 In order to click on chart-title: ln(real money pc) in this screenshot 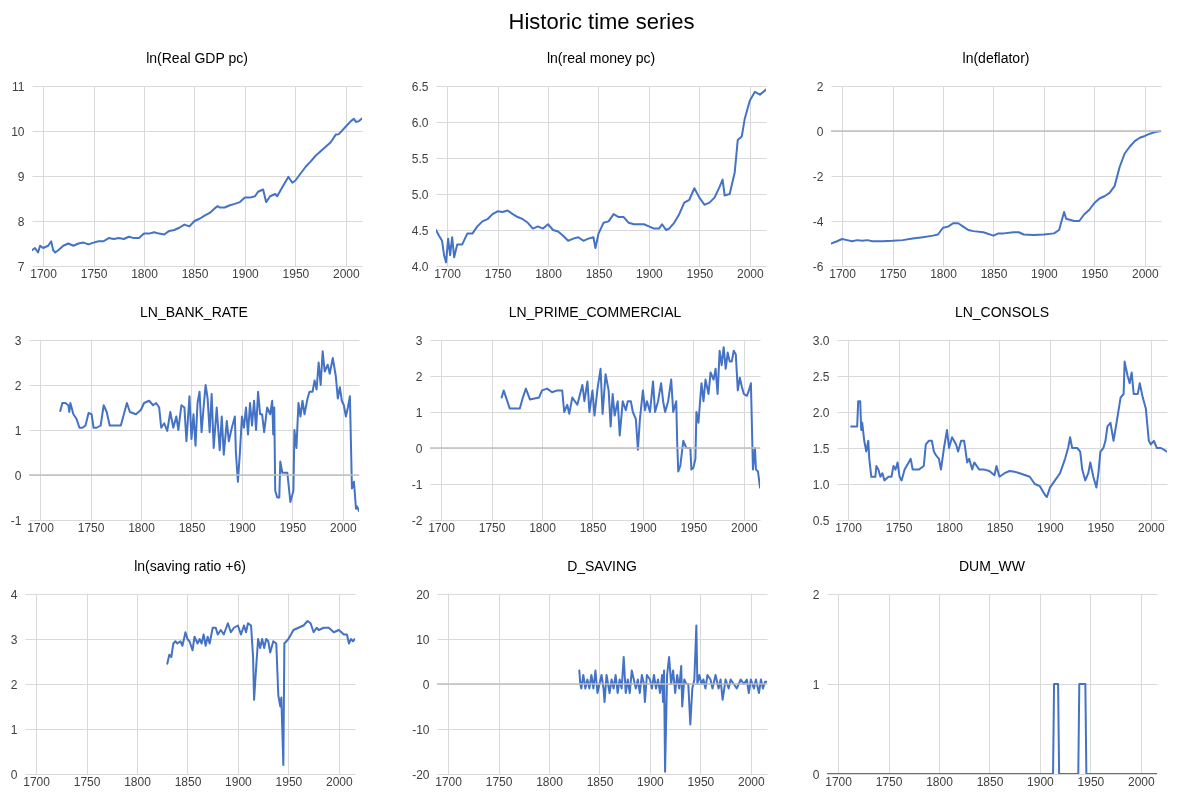, I will do `click(601, 58)`.